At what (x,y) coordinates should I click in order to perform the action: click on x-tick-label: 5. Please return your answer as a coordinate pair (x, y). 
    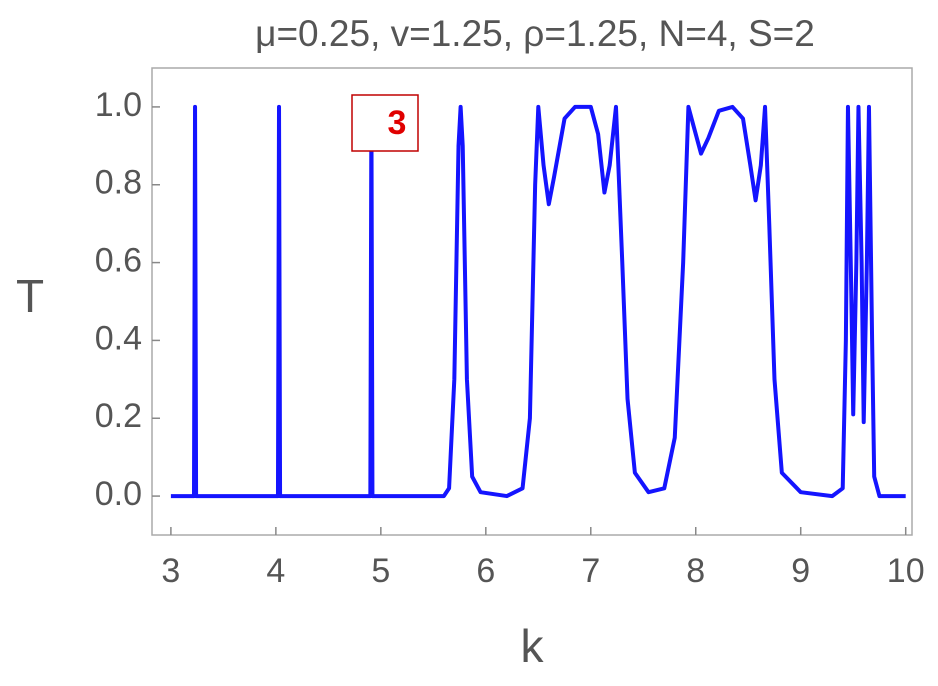
    Looking at the image, I should click on (380, 571).